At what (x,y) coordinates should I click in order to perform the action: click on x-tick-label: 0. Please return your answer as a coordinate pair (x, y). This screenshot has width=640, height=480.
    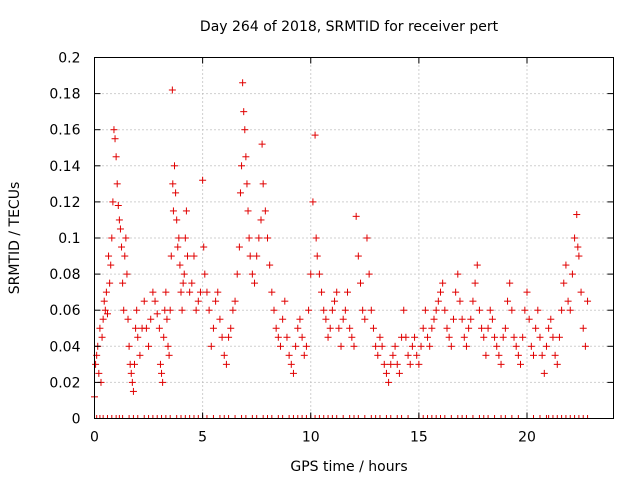
    Looking at the image, I should click on (94, 438).